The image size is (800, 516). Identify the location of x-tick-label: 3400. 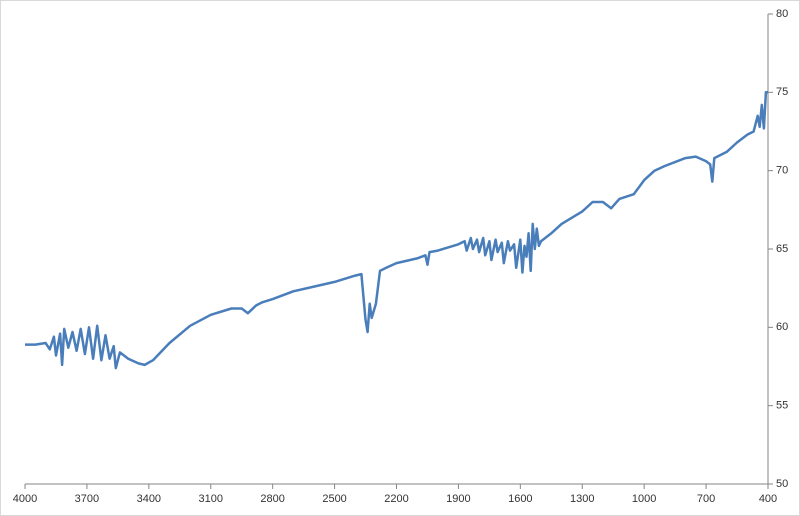
(149, 499).